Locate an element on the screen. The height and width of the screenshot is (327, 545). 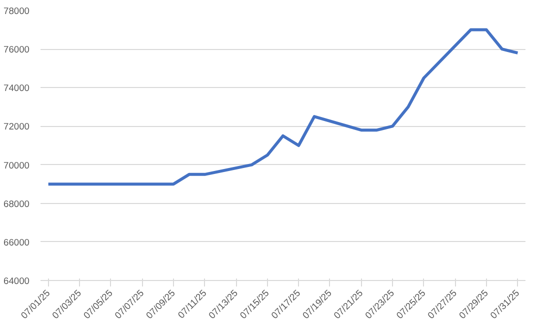
y-tick-label: 78000 is located at coordinates (17, 11).